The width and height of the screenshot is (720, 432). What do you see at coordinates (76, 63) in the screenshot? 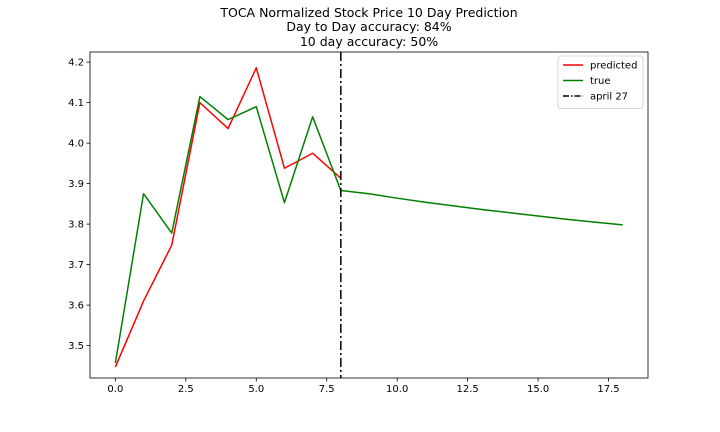
I see `y-tick-label: 4.2` at bounding box center [76, 63].